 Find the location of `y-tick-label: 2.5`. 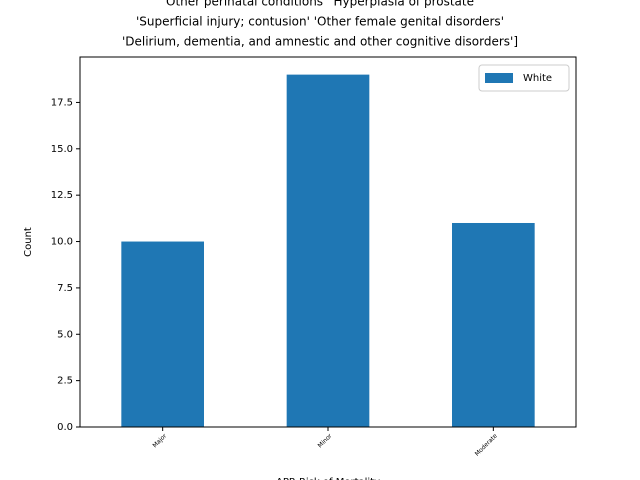

y-tick-label: 2.5 is located at coordinates (65, 381).